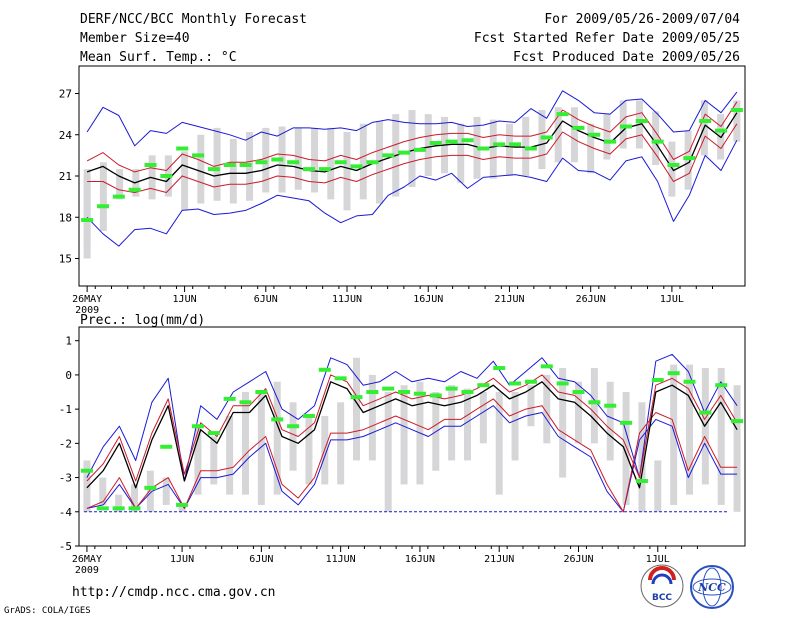  Describe the element at coordinates (499, 559) in the screenshot. I see `precip-xtick-label: 21JUN` at that location.